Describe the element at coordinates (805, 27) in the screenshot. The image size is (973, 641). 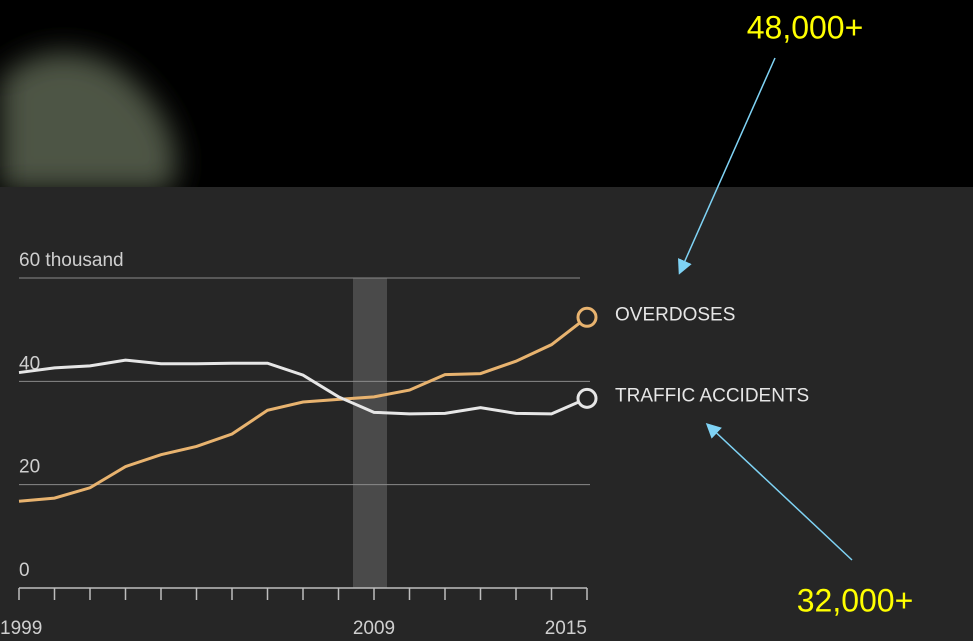
I see `annotation: 48,000+` at that location.